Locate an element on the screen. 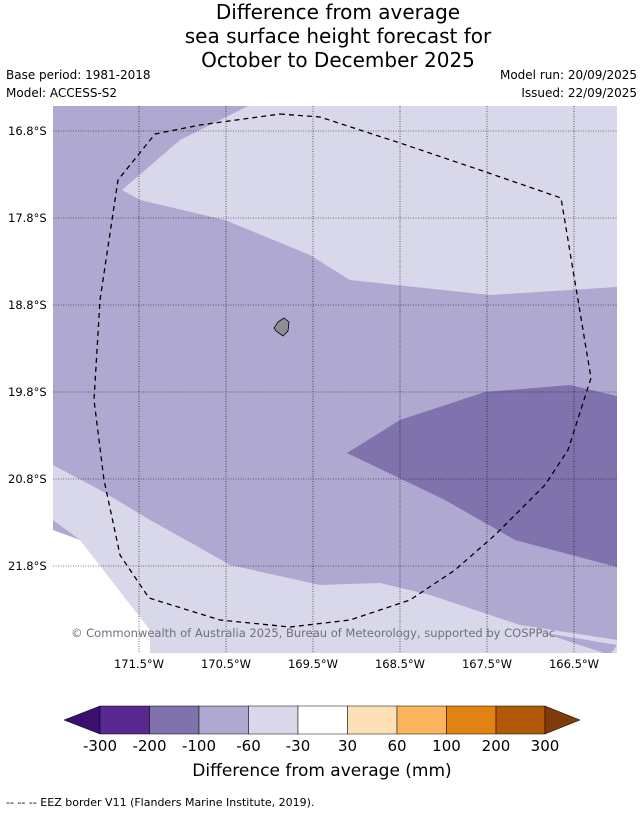 The width and height of the screenshot is (644, 816). lat-label-19-8: 19.8°S is located at coordinates (27, 392).